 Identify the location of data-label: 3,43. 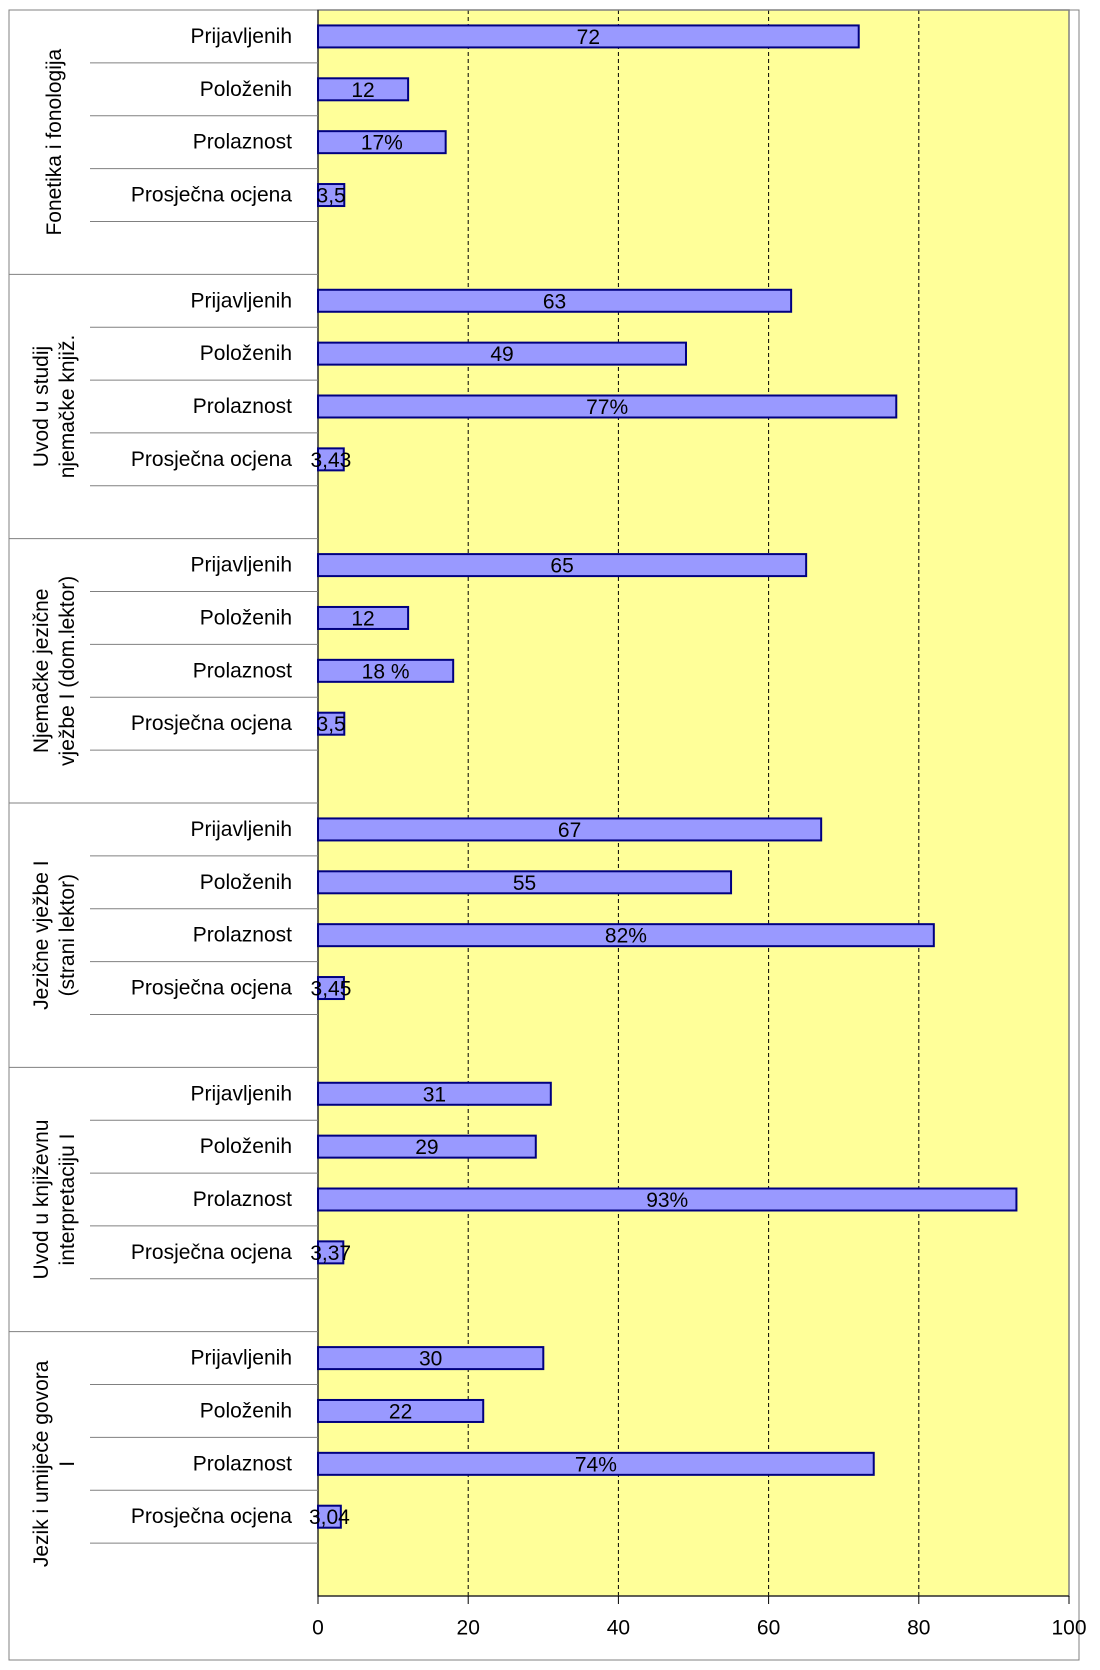
(330, 460).